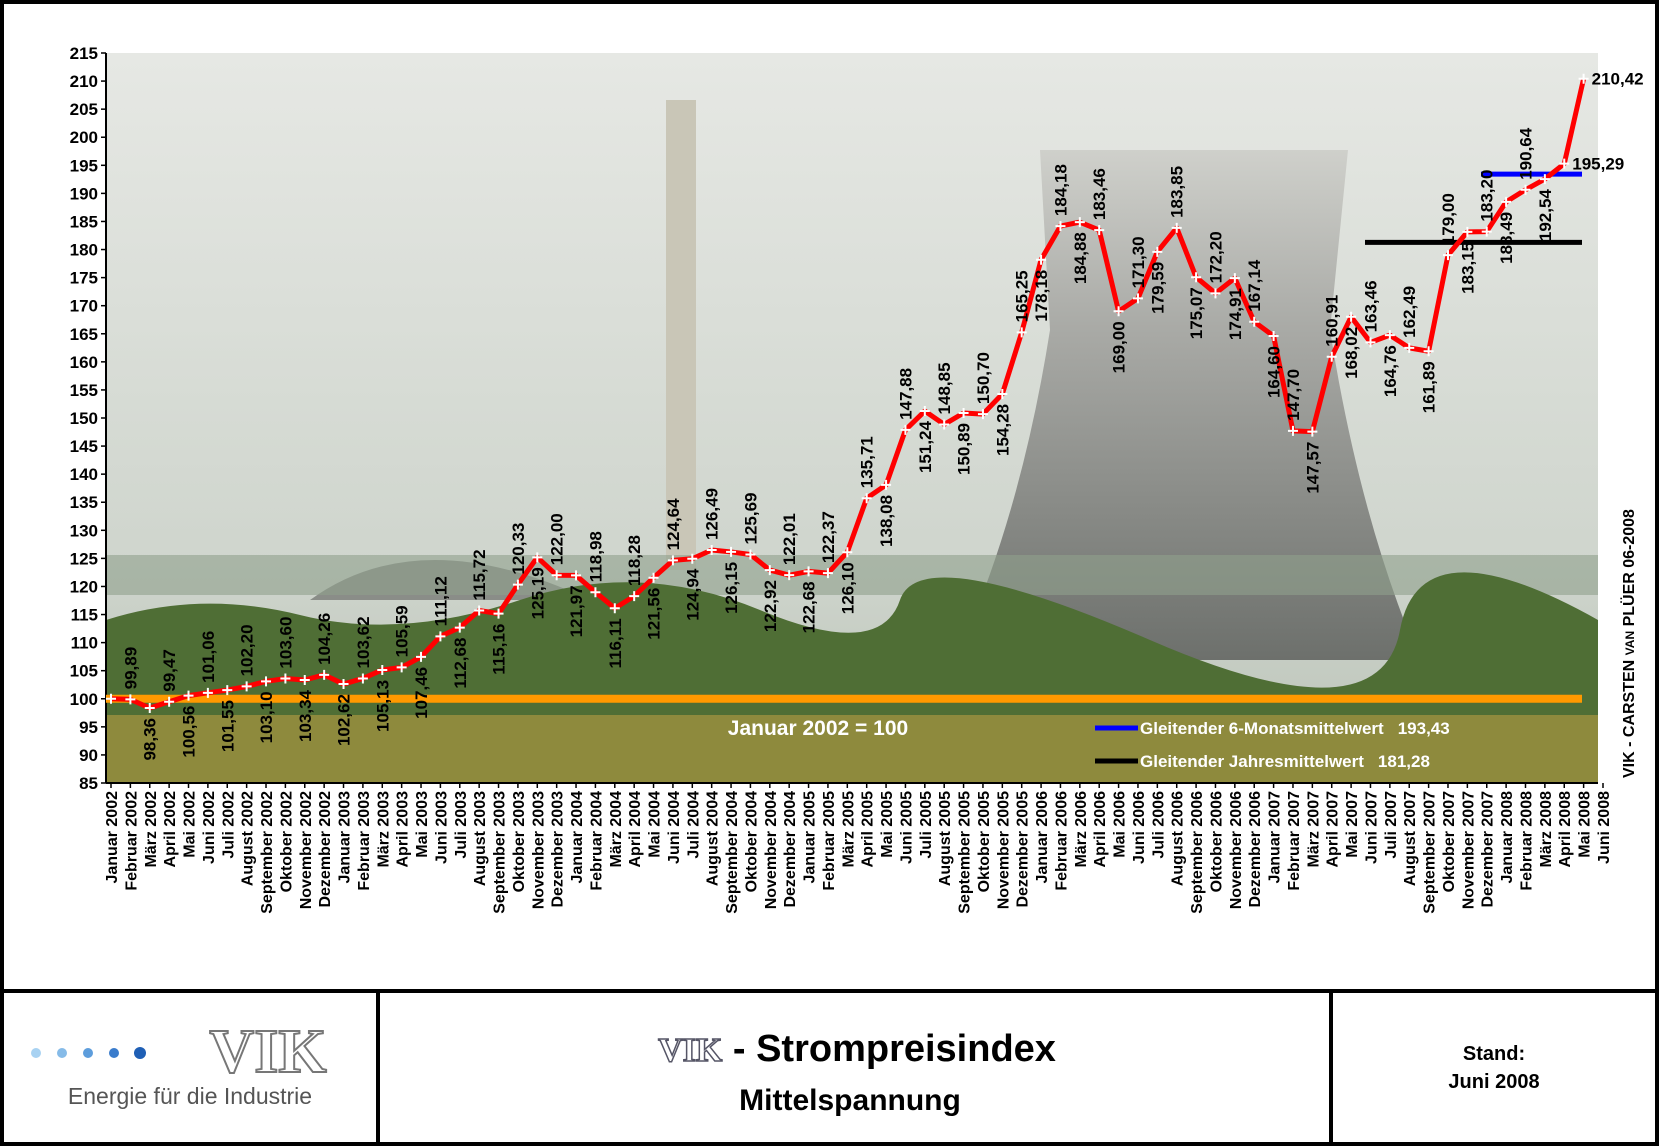  Describe the element at coordinates (131, 841) in the screenshot. I see `x-tick-label: Februar 2002` at that location.